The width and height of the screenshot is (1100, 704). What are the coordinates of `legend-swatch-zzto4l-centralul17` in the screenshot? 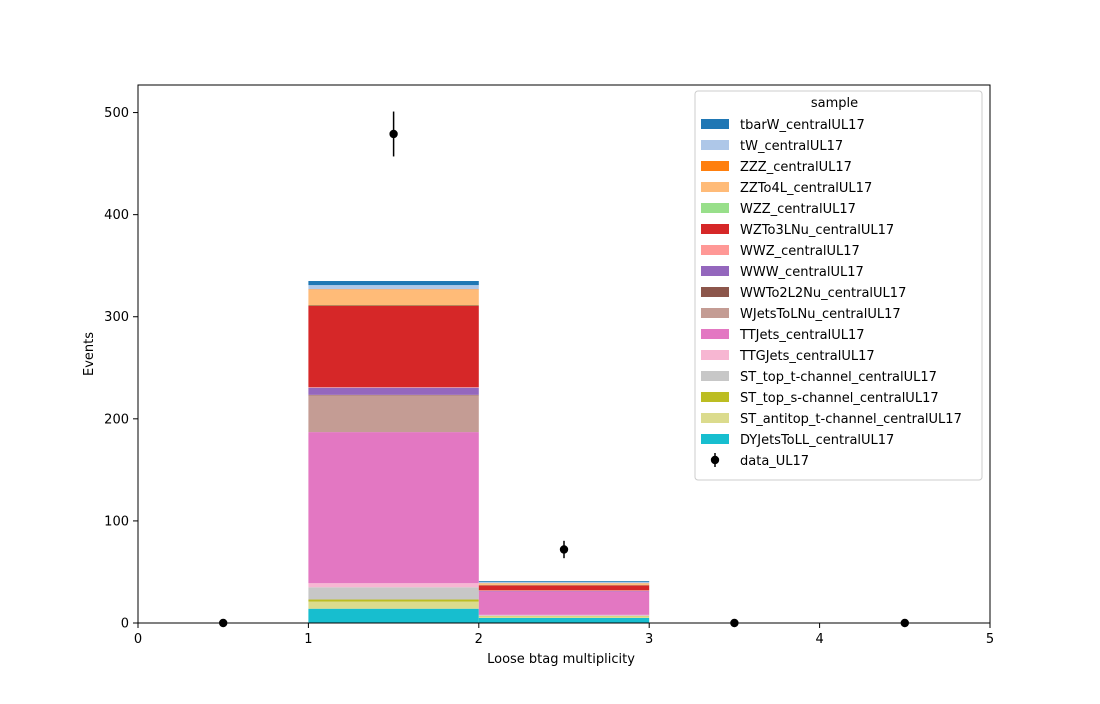 It's located at (715, 187).